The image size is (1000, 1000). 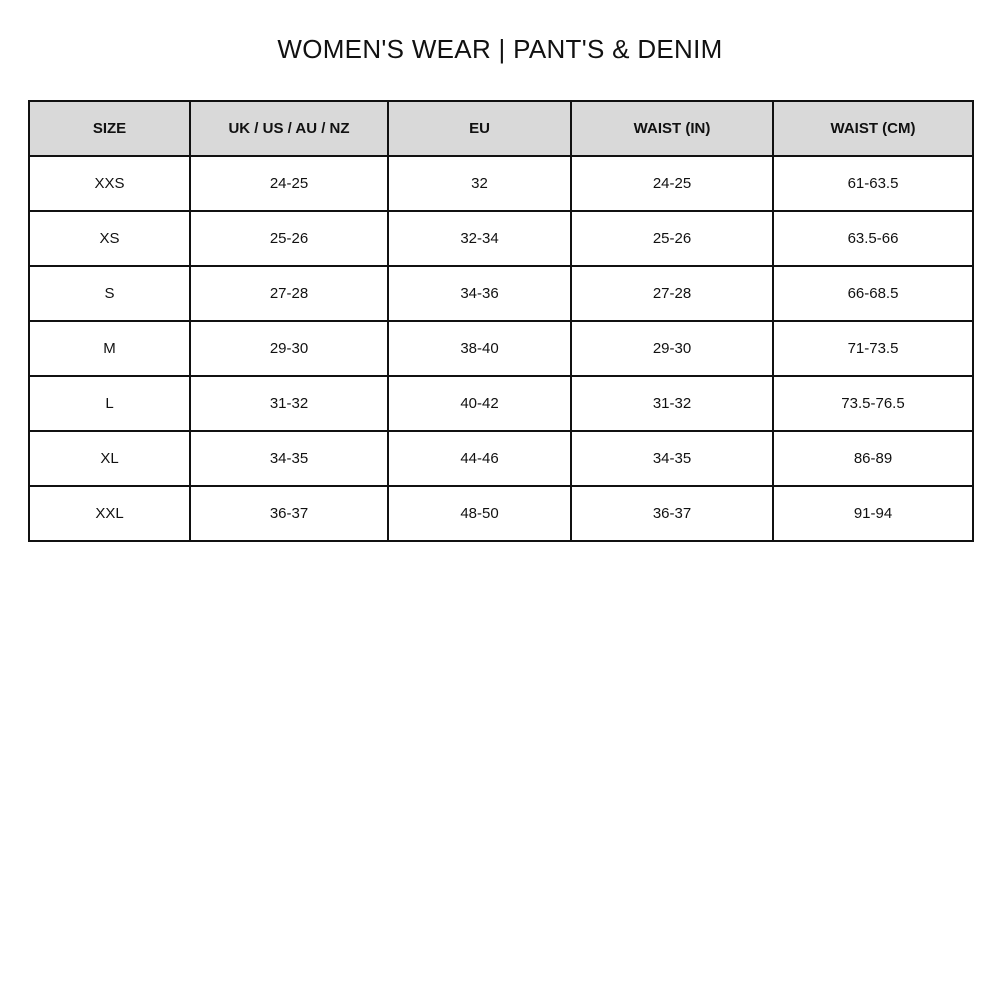 What do you see at coordinates (289, 403) in the screenshot?
I see `cell-uk-us-au-nz: 31-32` at bounding box center [289, 403].